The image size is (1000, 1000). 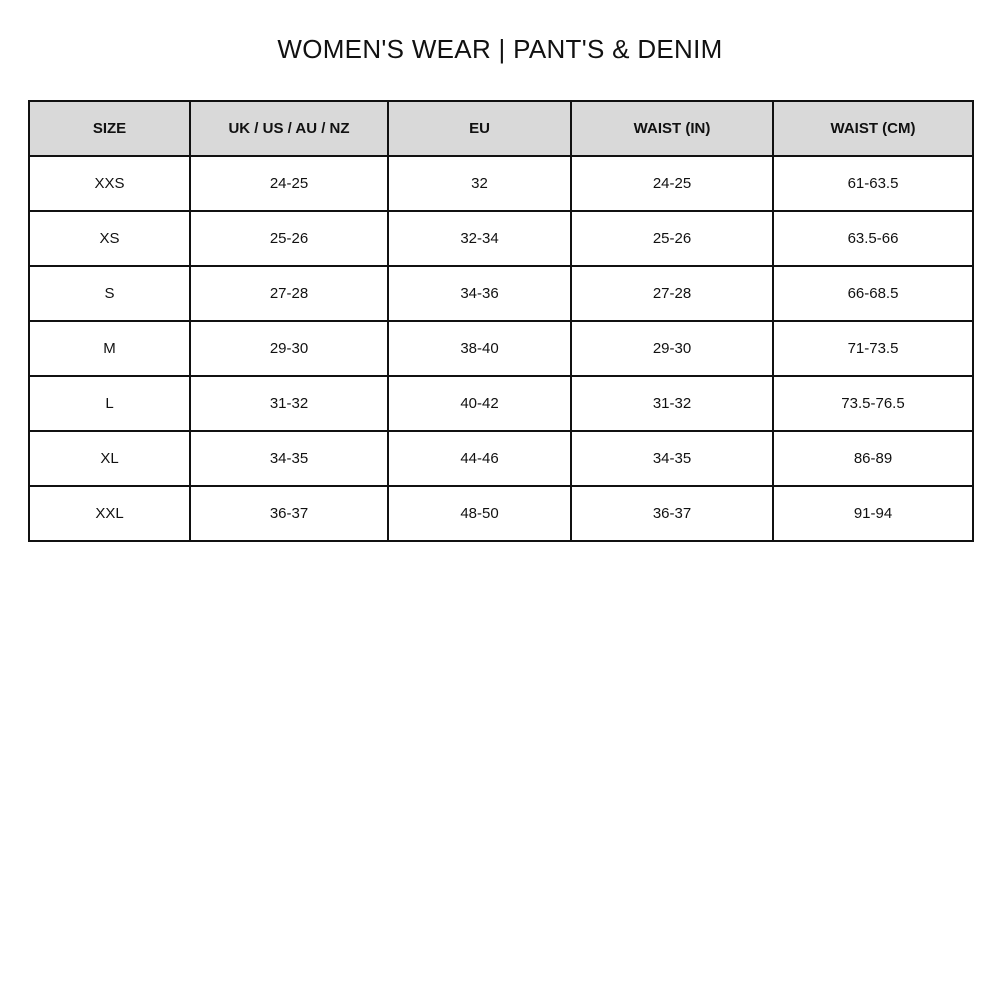 What do you see at coordinates (289, 403) in the screenshot?
I see `cell-uk-us-au-nz: 31-32` at bounding box center [289, 403].